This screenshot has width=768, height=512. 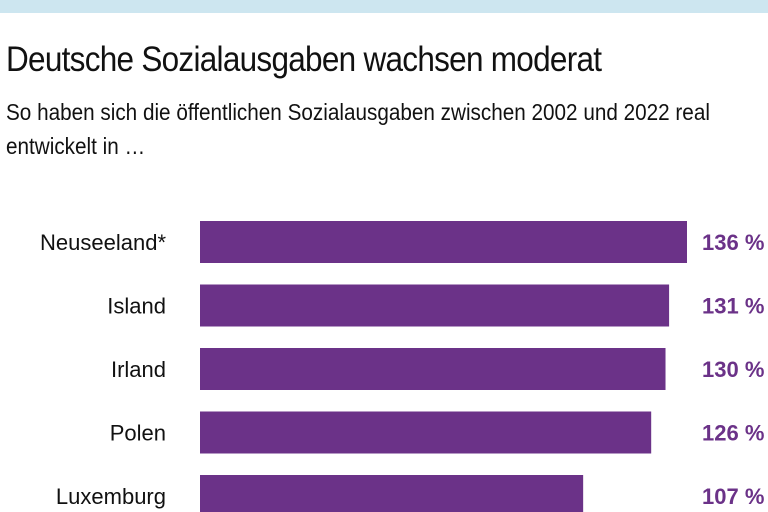 What do you see at coordinates (733, 242) in the screenshot?
I see `value-label: 136 %` at bounding box center [733, 242].